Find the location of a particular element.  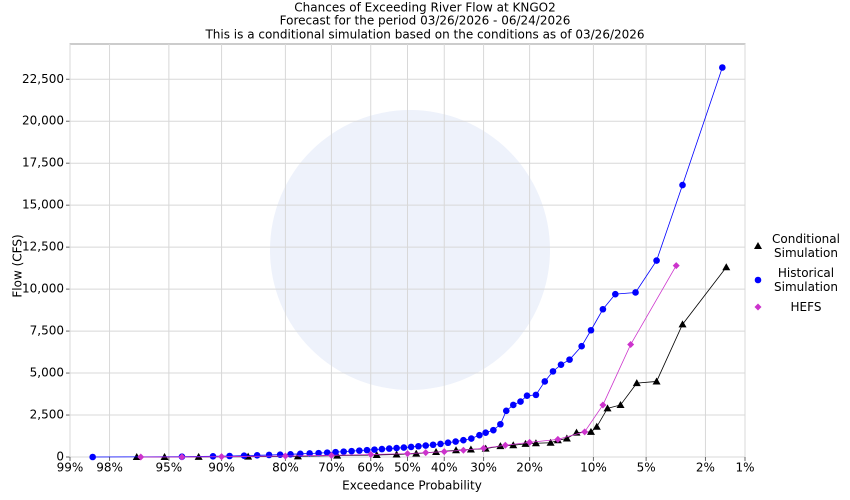

y-tick-label: 22,500 is located at coordinates (43, 79).